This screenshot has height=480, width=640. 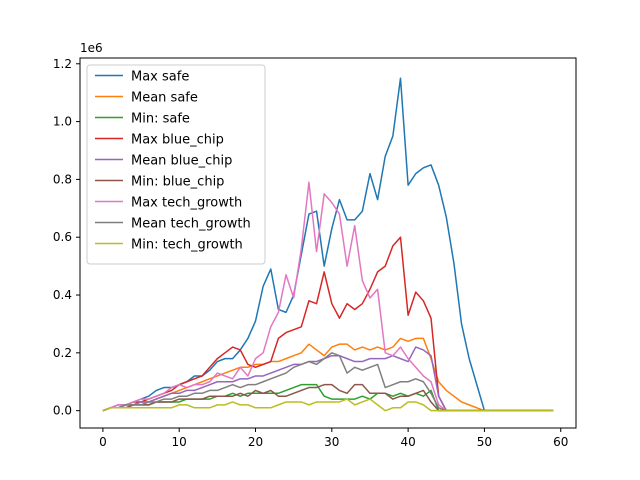 I want to click on y-axis: 0.0 0.2 0.4 0.6 0.8 1.0 1.2, so click(x=66, y=237).